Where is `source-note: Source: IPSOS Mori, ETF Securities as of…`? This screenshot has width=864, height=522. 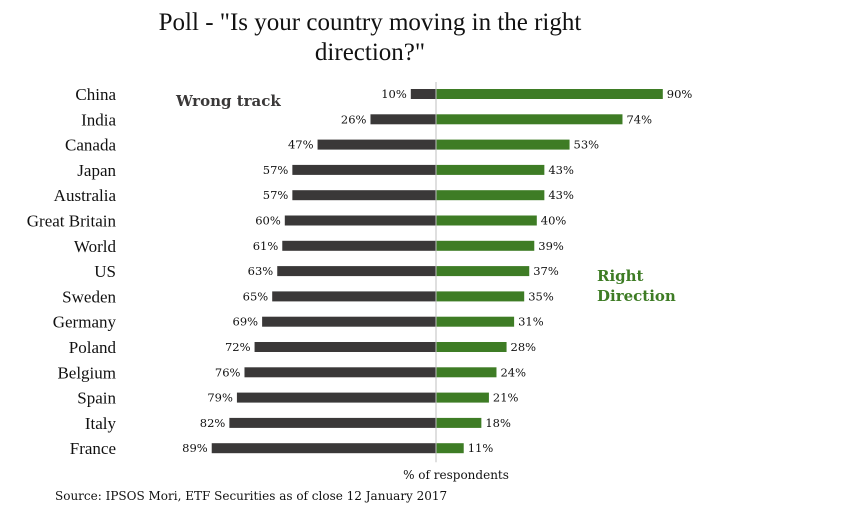 source-note: Source: IPSOS Mori, ETF Securities as of… is located at coordinates (251, 496).